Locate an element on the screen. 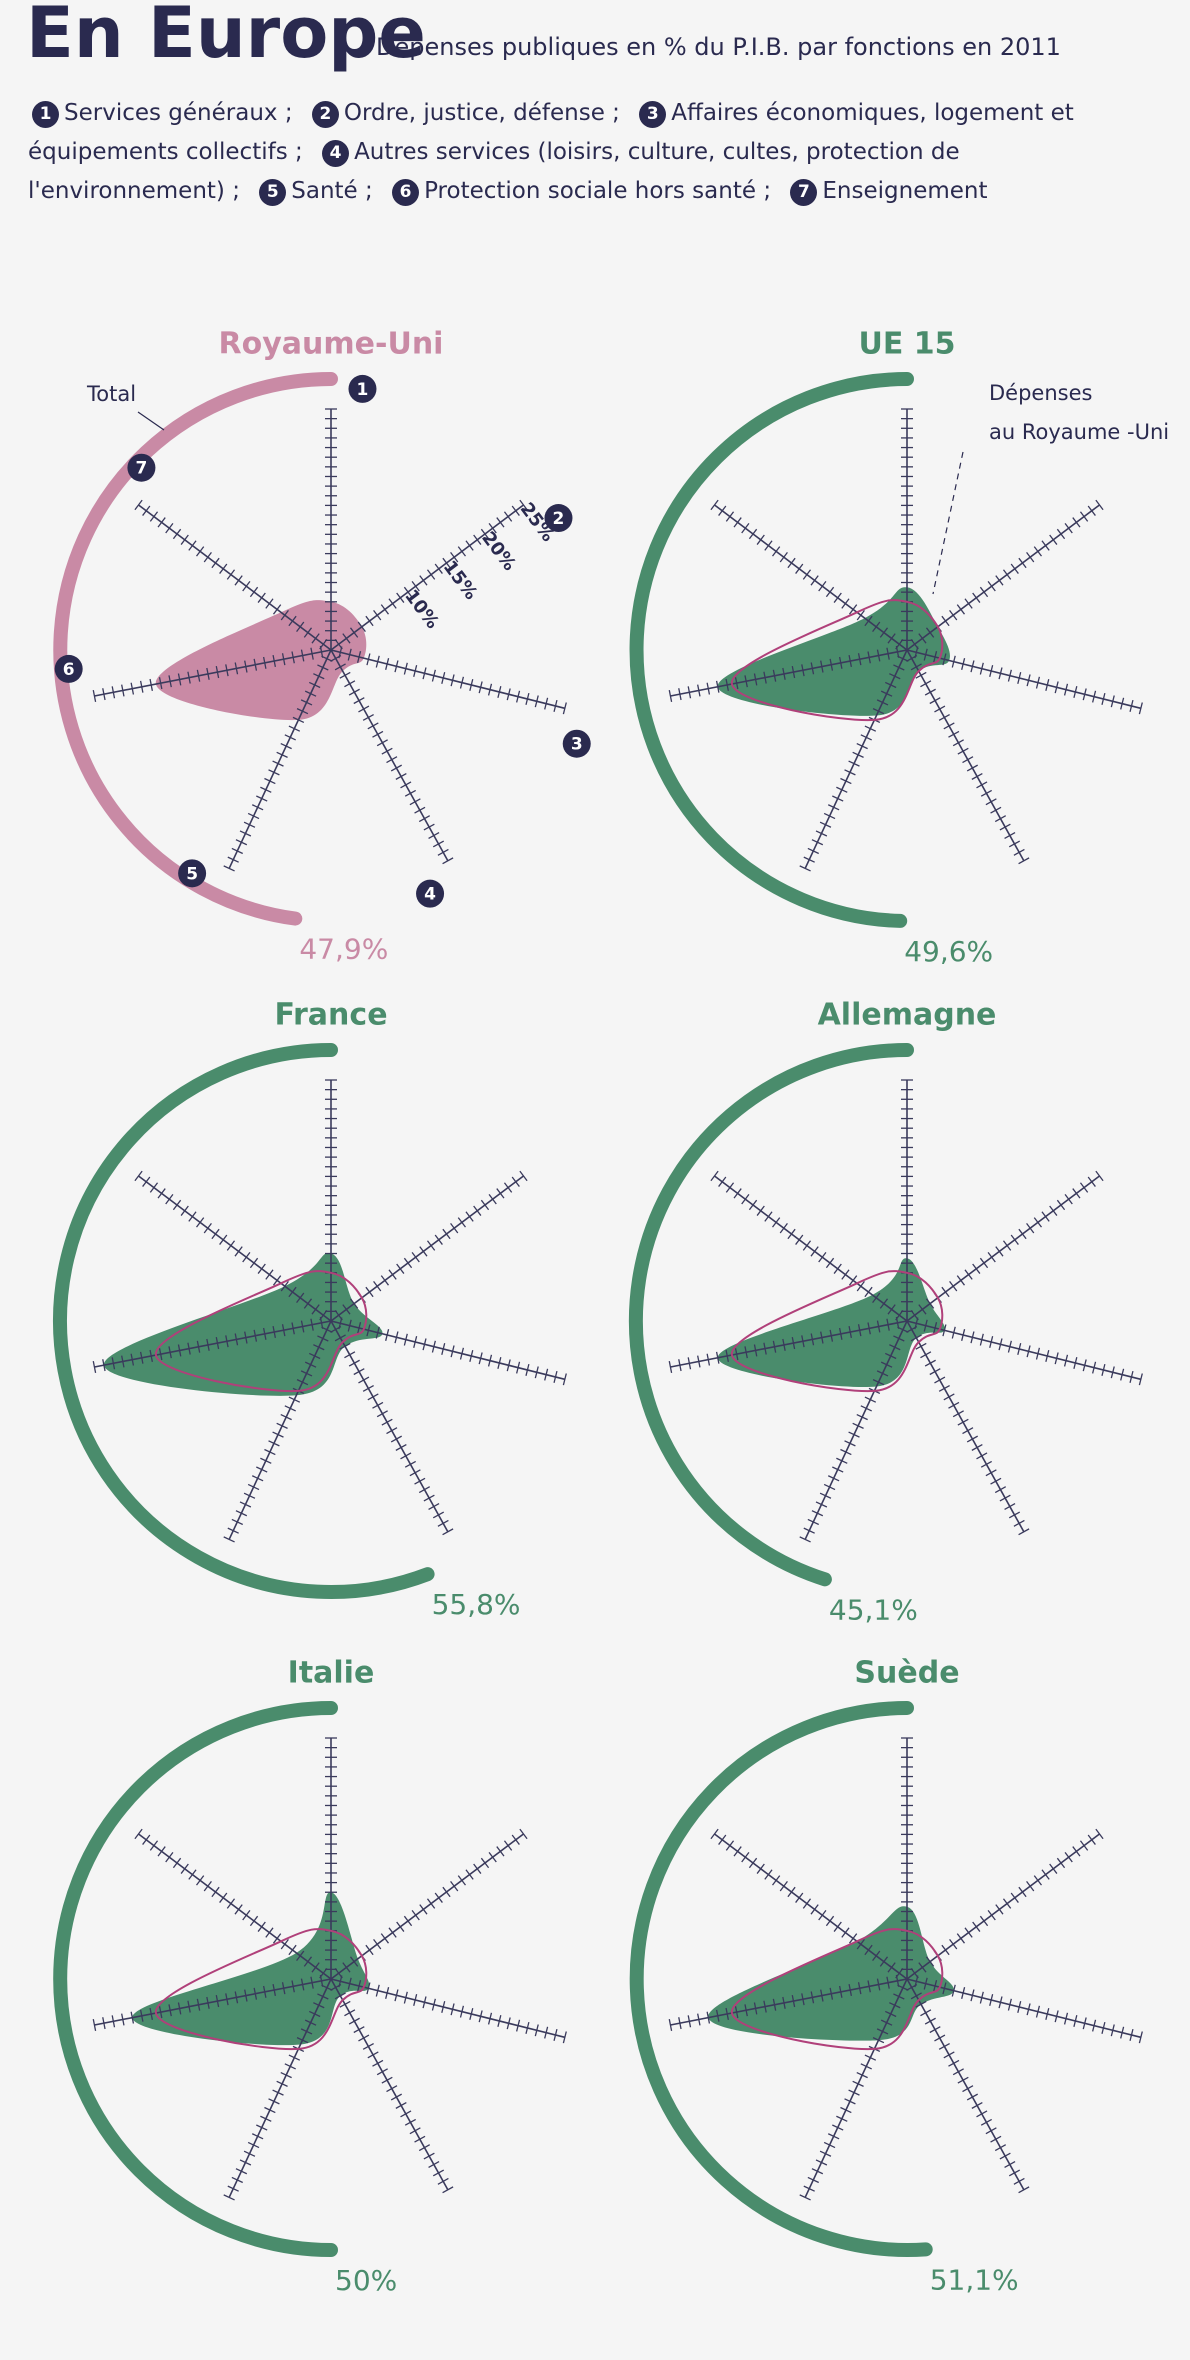  axis-badge is located at coordinates (192, 873).